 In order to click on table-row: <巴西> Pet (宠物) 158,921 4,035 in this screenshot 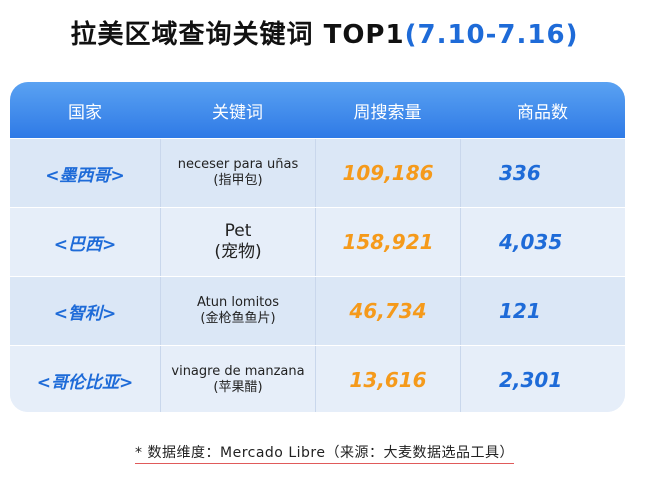, I will do `click(317, 241)`.